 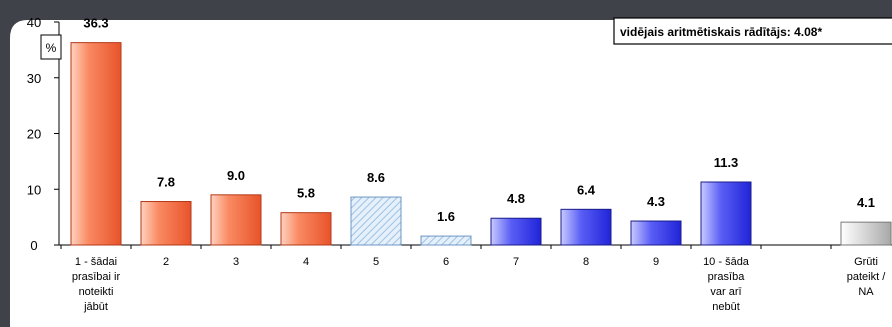 What do you see at coordinates (34, 22) in the screenshot?
I see `y-tick-label: 40` at bounding box center [34, 22].